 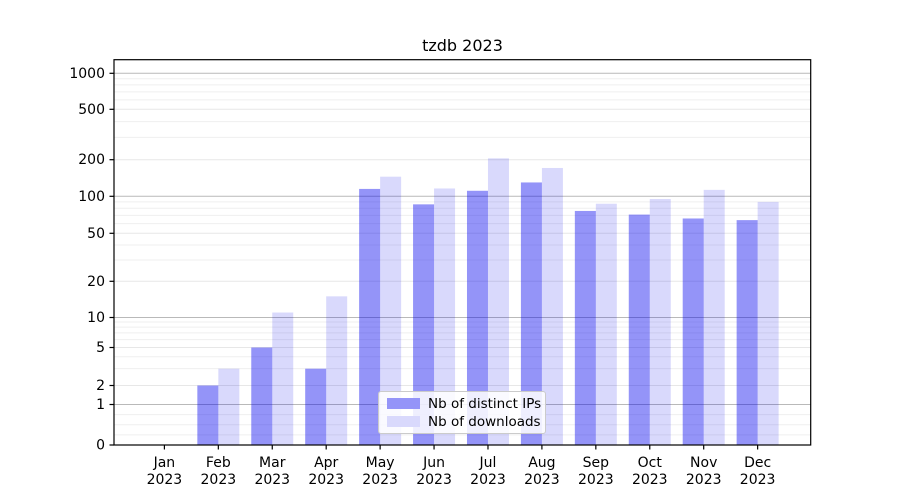 I want to click on legend-swatch-distinct-ips, so click(x=403, y=403).